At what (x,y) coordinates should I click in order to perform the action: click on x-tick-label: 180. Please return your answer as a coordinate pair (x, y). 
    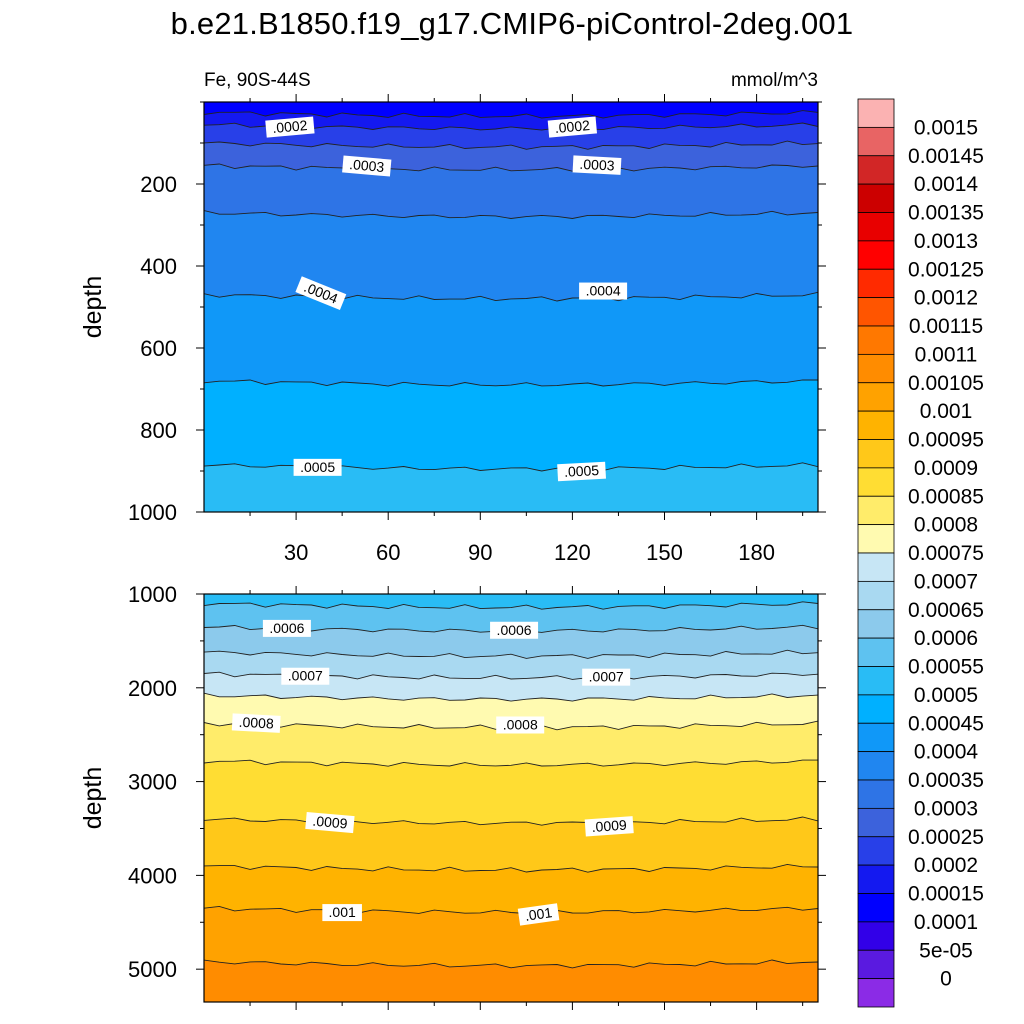
    Looking at the image, I should click on (756, 552).